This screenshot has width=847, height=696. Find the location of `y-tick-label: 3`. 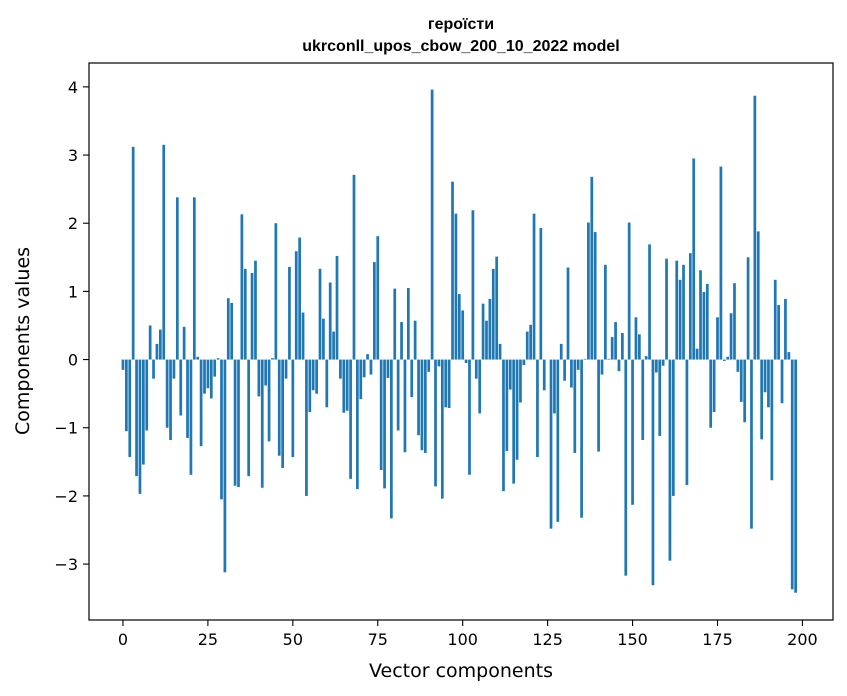

y-tick-label: 3 is located at coordinates (73, 155).